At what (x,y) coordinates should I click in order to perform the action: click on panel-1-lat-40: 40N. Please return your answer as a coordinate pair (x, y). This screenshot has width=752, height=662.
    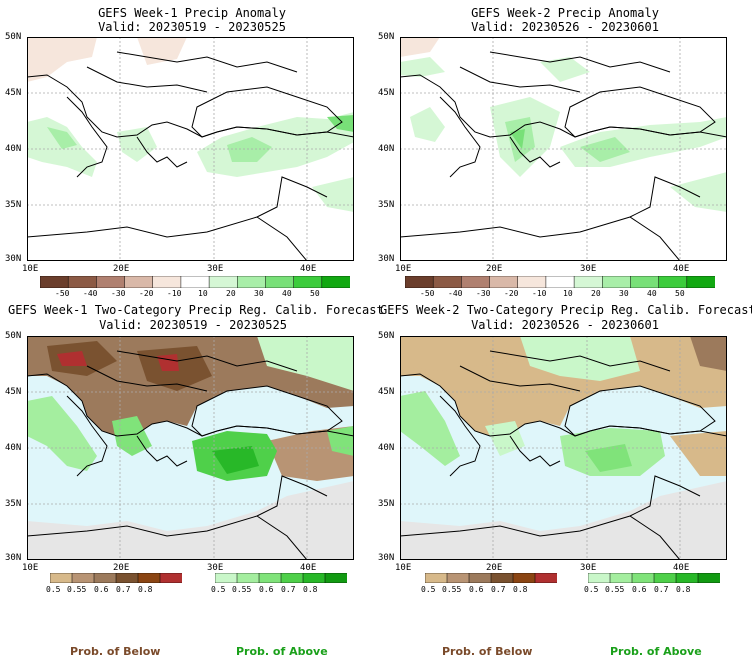
    Looking at the image, I should click on (13, 149).